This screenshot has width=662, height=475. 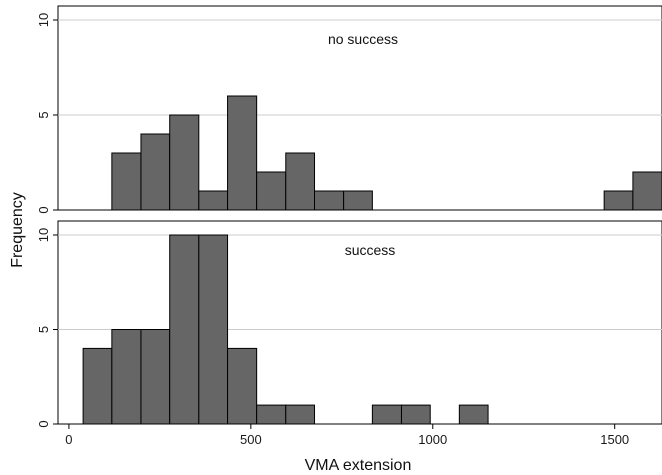 I want to click on x-axis: 0 500 1000 1500, so click(x=347, y=435).